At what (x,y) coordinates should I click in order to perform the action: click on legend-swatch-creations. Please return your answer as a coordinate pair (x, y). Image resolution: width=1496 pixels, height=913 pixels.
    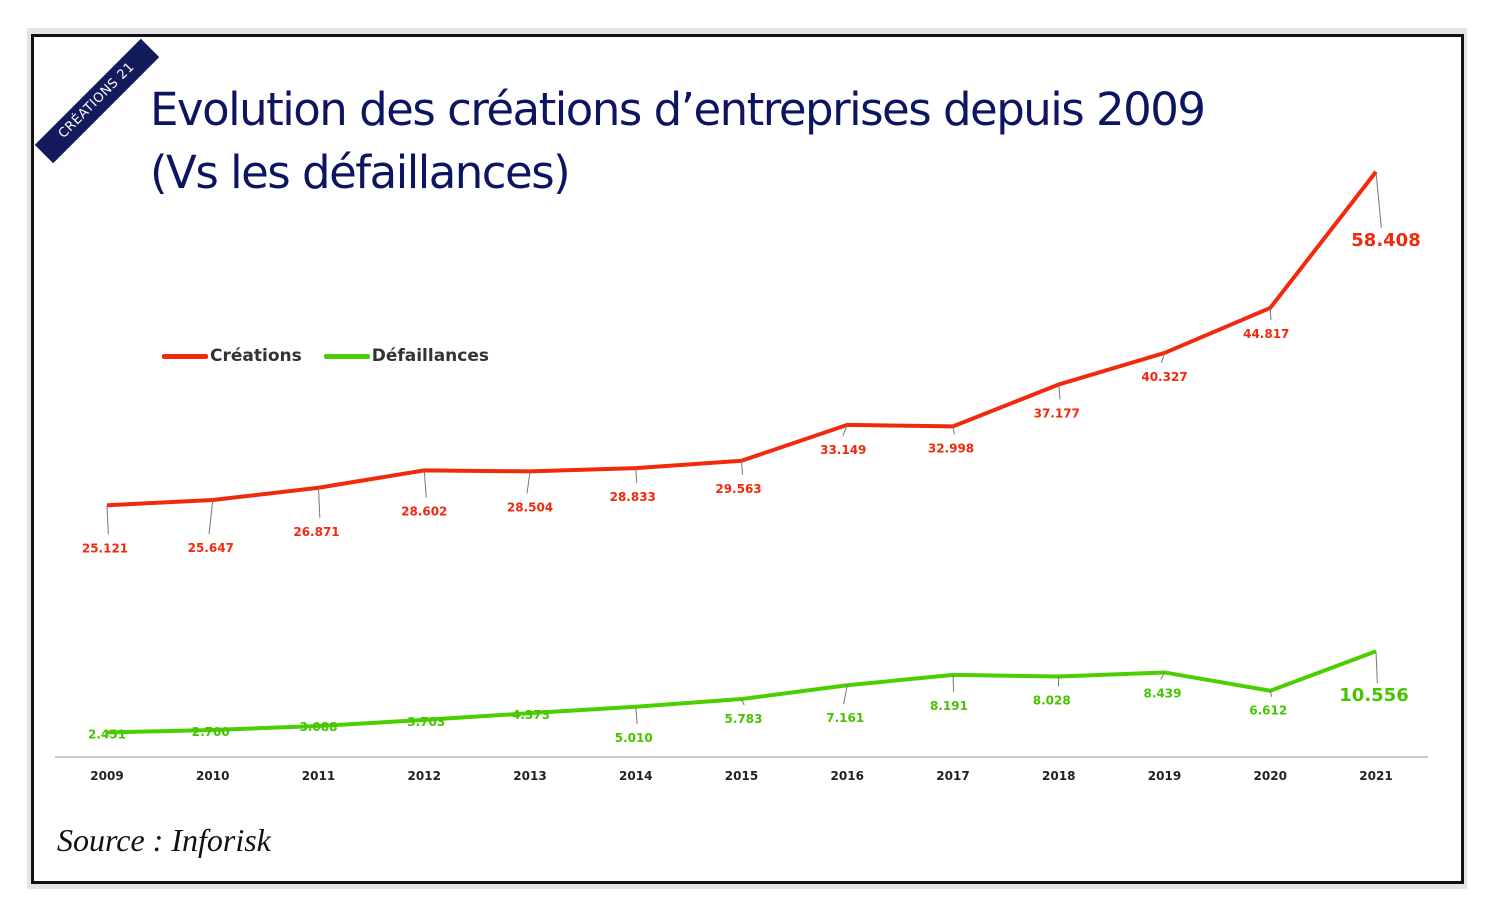
    Looking at the image, I should click on (185, 356).